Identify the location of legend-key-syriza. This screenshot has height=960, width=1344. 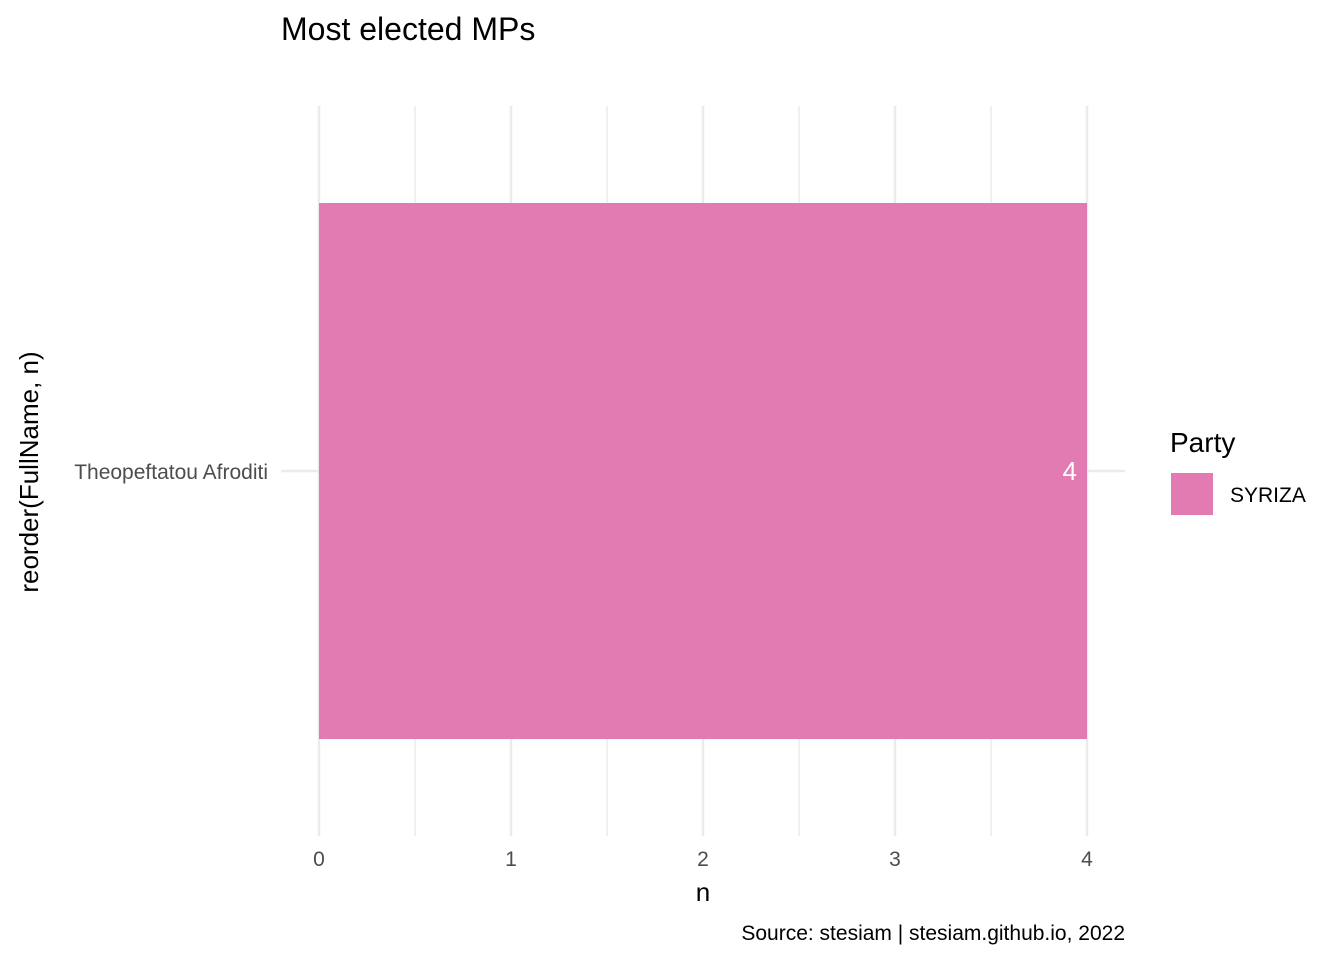
(1192, 494).